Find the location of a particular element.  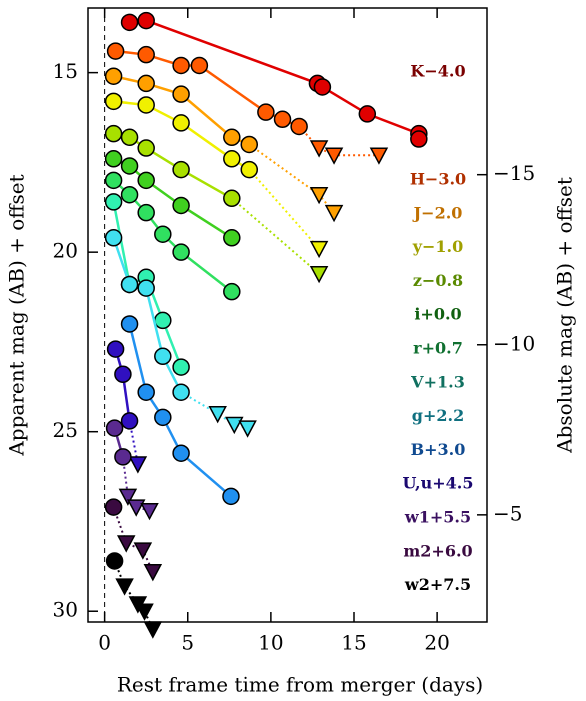

legend-label: K−4.0 is located at coordinates (437, 71).